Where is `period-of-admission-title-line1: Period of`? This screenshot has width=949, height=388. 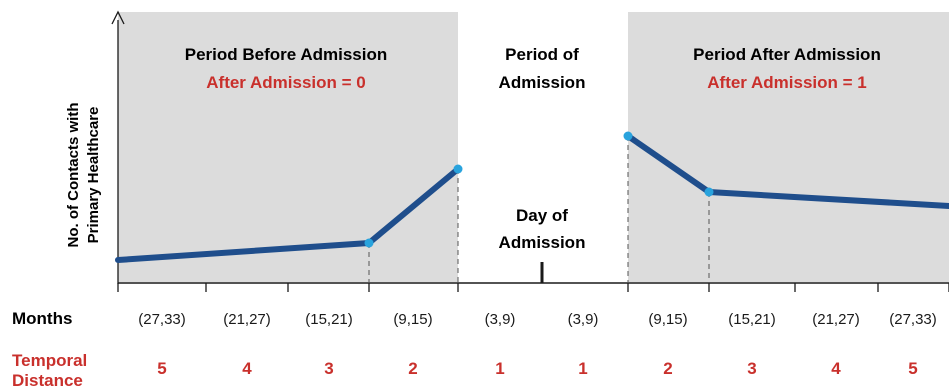 period-of-admission-title-line1: Period of is located at coordinates (542, 54).